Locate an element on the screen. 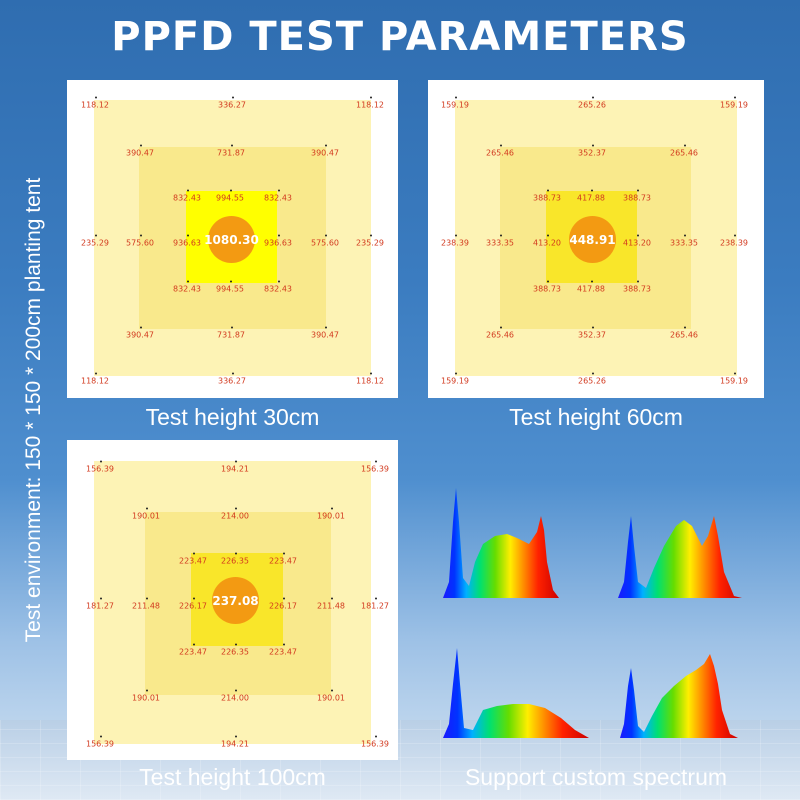 This screenshot has height=800, width=800. reading-mid-tl: 265.46 is located at coordinates (500, 151).